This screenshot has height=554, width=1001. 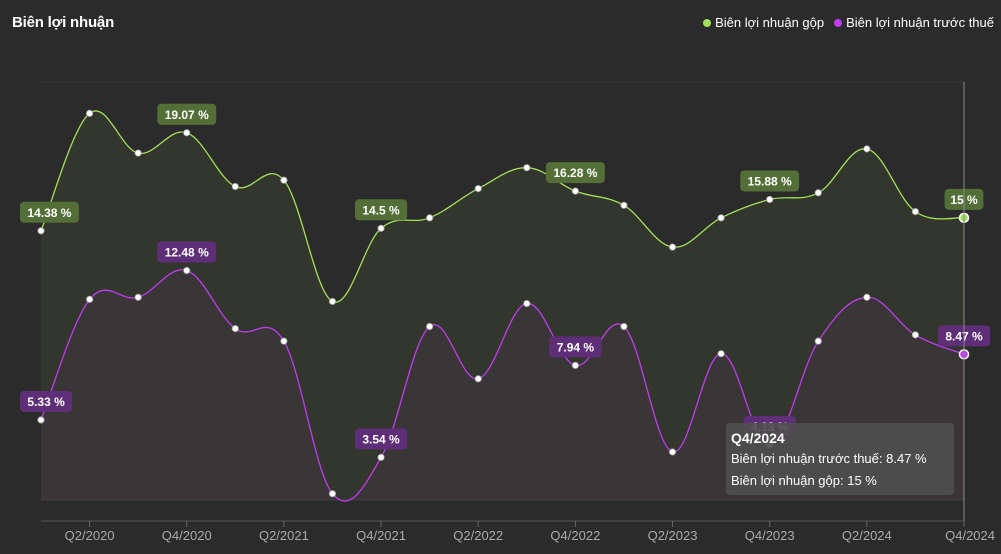 I want to click on x-tick-label-6: Q2/2023, so click(x=673, y=535).